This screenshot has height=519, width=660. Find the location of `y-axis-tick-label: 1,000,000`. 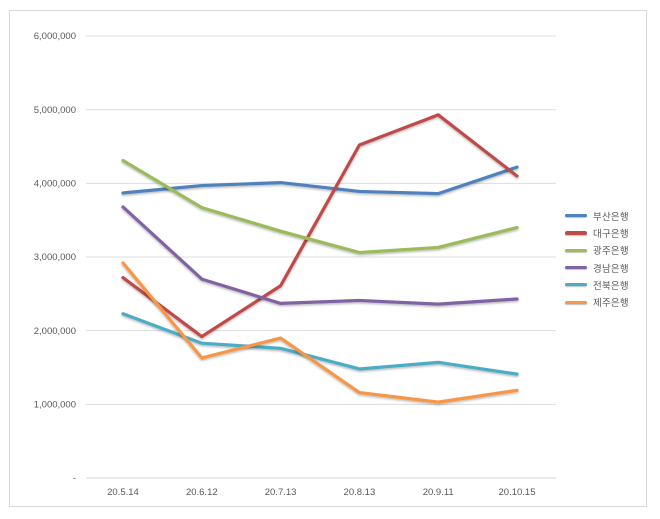

y-axis-tick-label: 1,000,000 is located at coordinates (55, 405).